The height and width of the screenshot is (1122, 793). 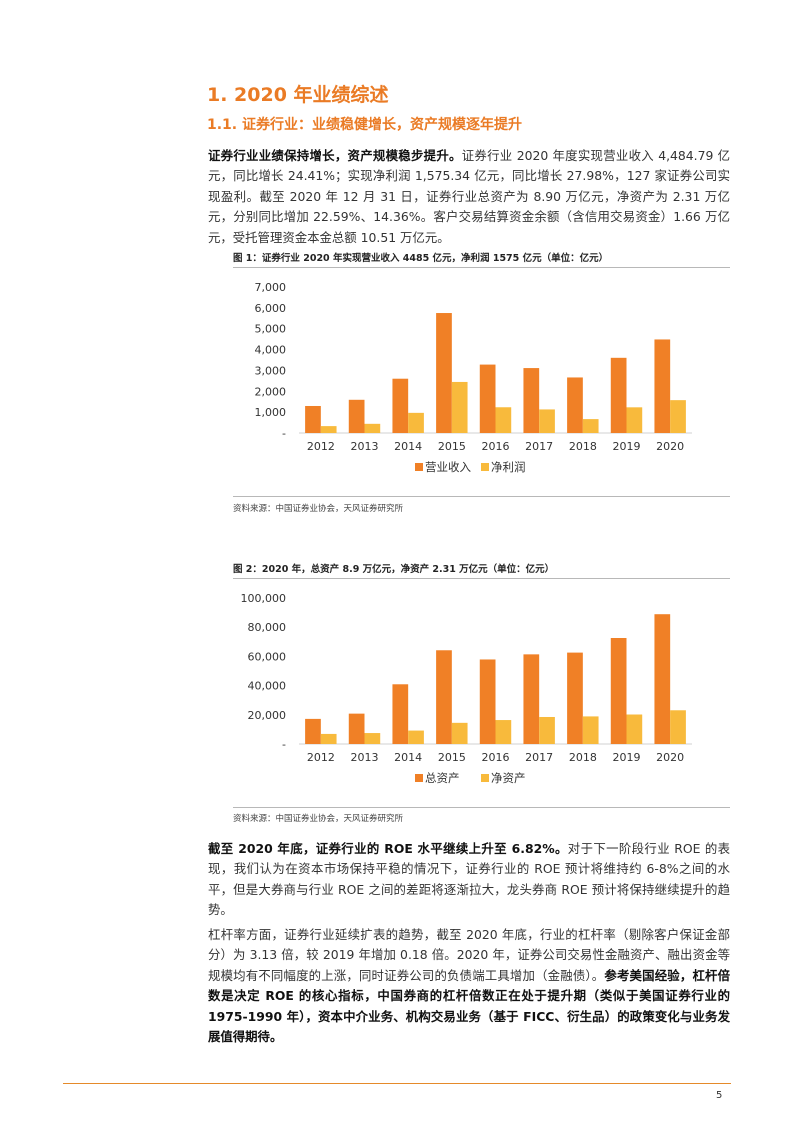 What do you see at coordinates (271, 412) in the screenshot?
I see `y-tick-label: 1,000` at bounding box center [271, 412].